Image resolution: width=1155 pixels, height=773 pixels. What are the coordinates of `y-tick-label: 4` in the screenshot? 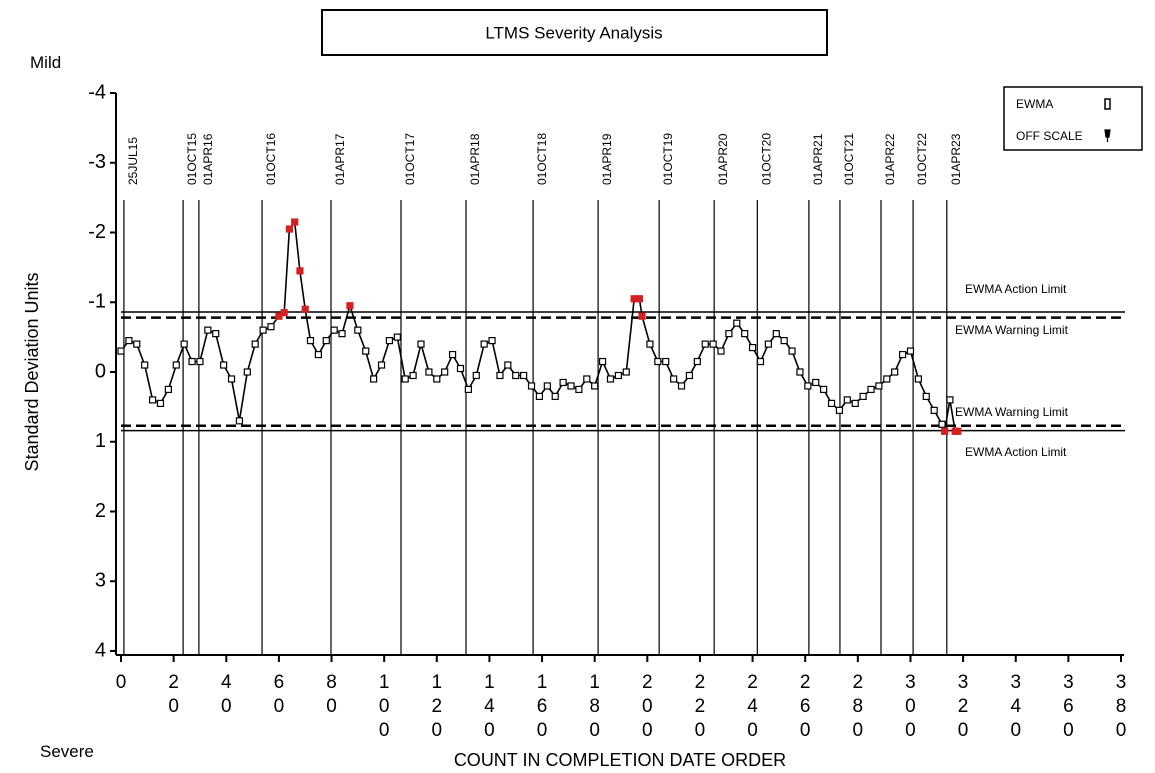 It's located at (100, 650).